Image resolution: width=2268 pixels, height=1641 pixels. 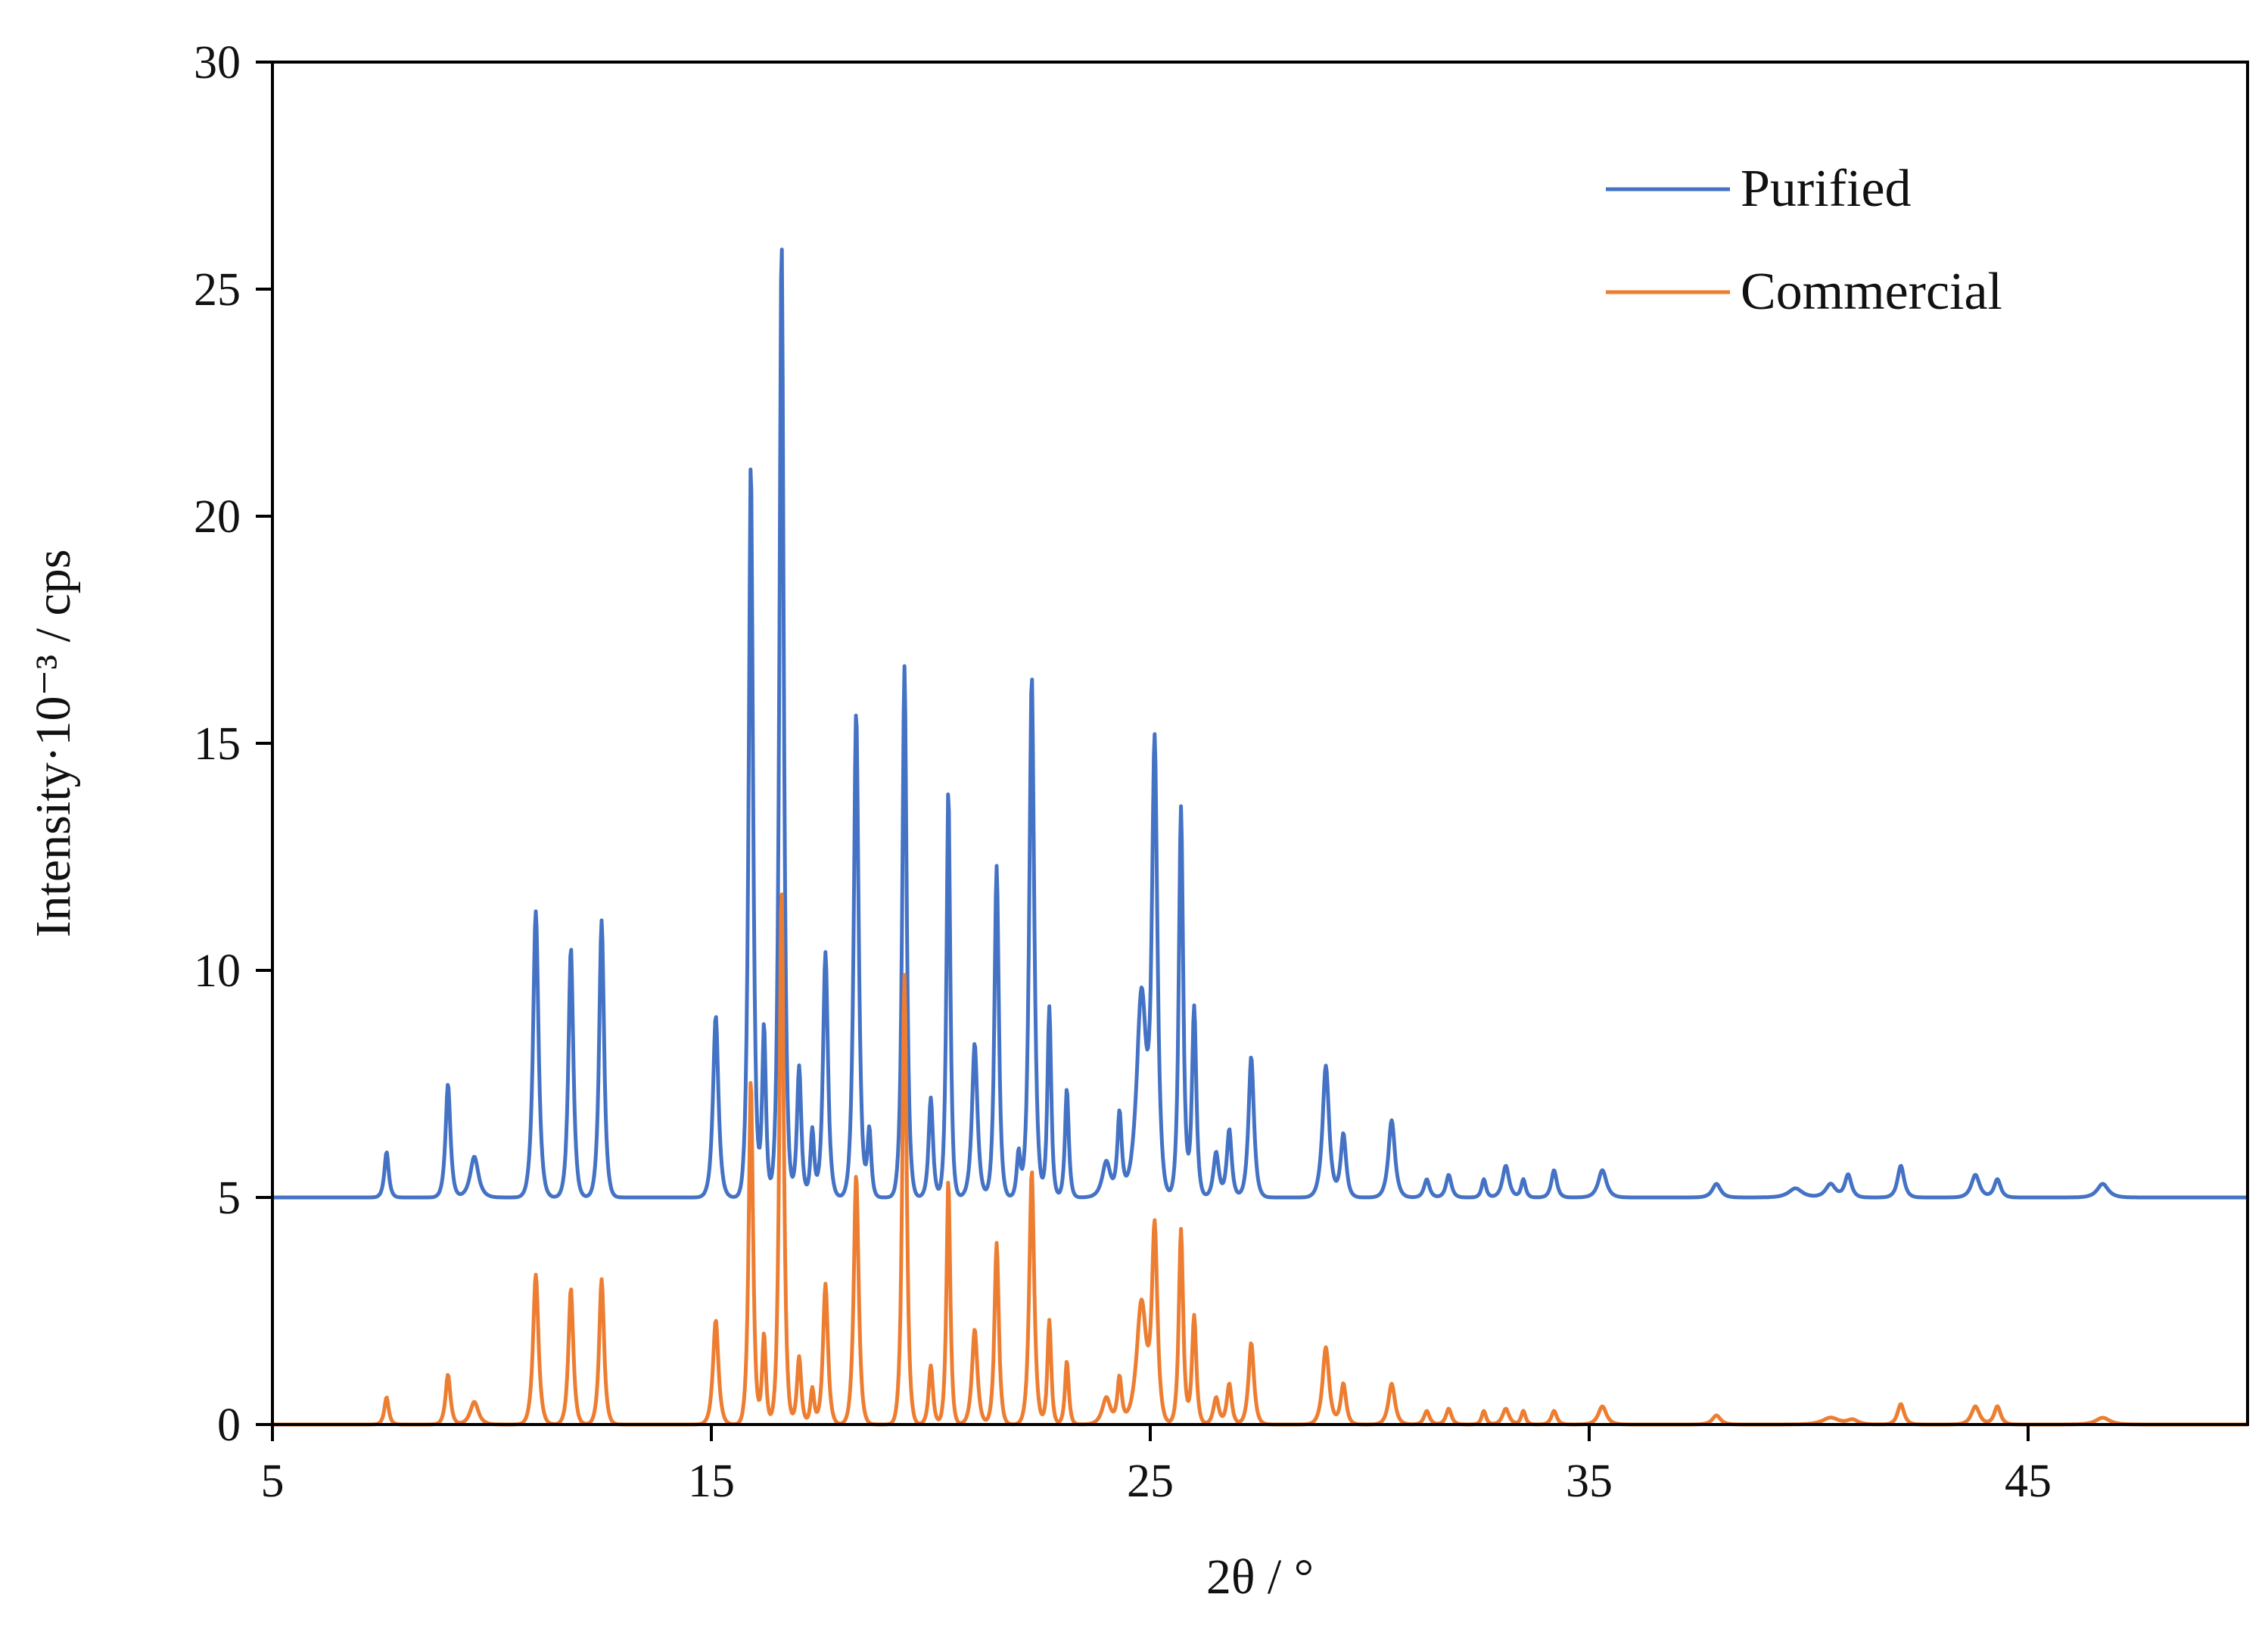 What do you see at coordinates (217, 971) in the screenshot?
I see `y-tick-label: 10` at bounding box center [217, 971].